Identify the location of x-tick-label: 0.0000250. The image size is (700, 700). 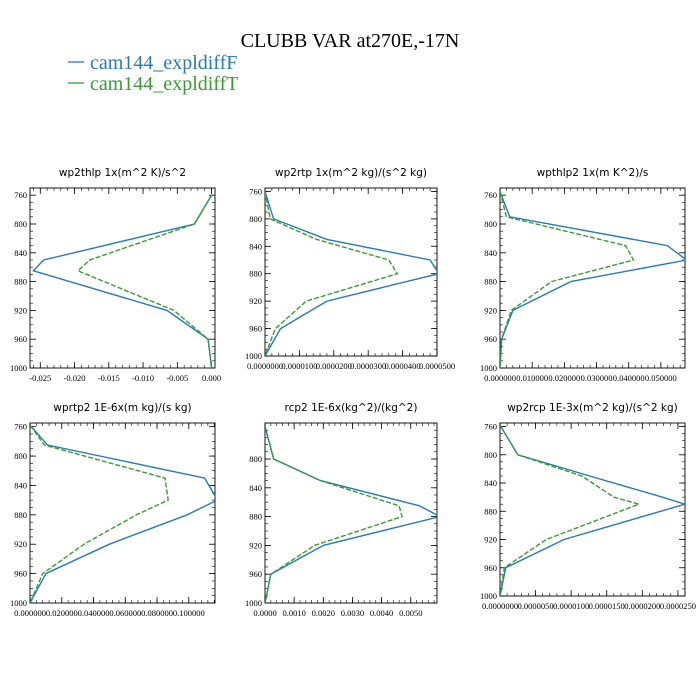
(678, 606).